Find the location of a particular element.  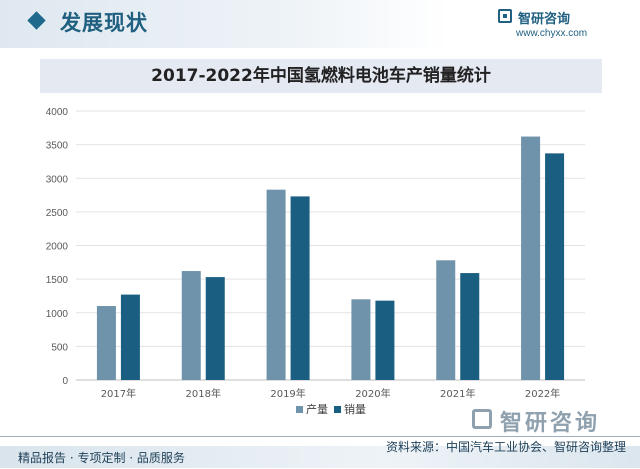

y-tick-label: 4000 is located at coordinates (57, 112).